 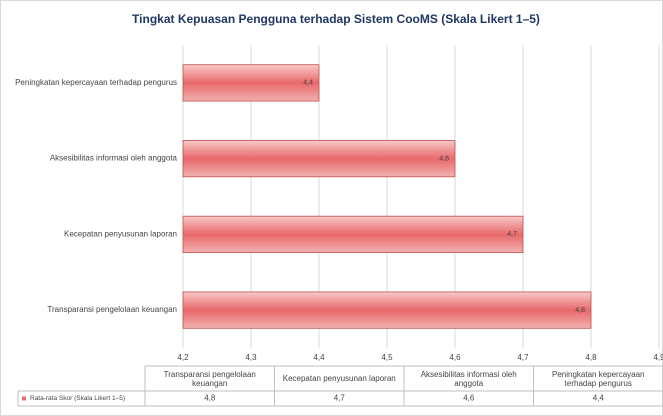 What do you see at coordinates (455, 357) in the screenshot?
I see `x-tick-label: 4,6` at bounding box center [455, 357].